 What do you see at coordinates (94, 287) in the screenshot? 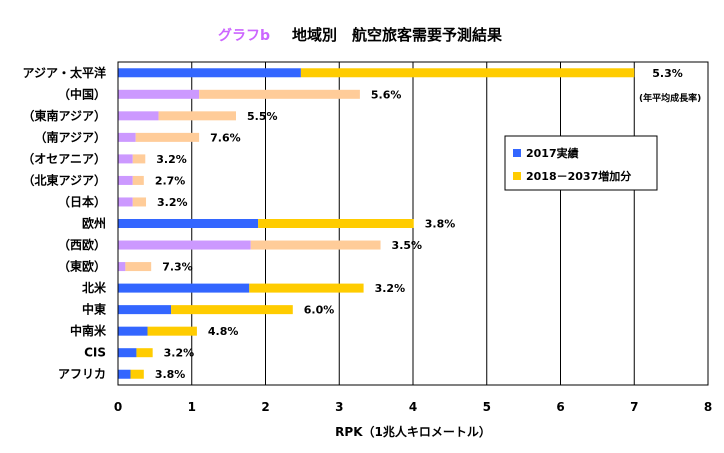
I see `category-label: 北米` at bounding box center [94, 287].